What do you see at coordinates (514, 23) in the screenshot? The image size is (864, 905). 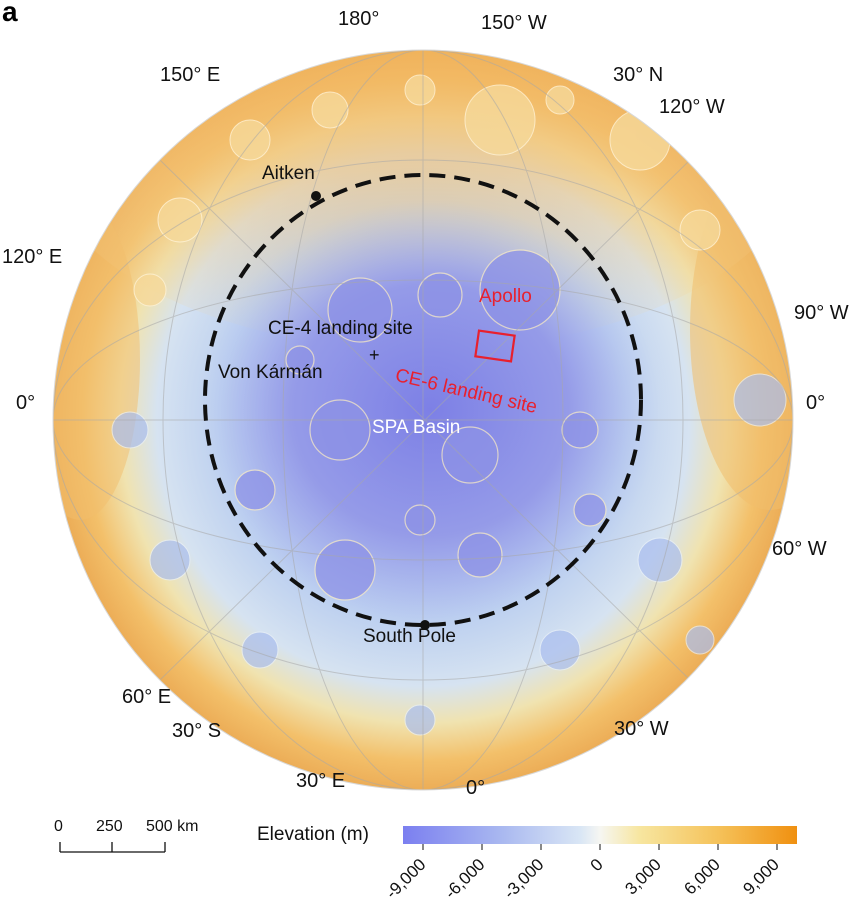 I see `label-lon-150w: 150° W` at bounding box center [514, 23].